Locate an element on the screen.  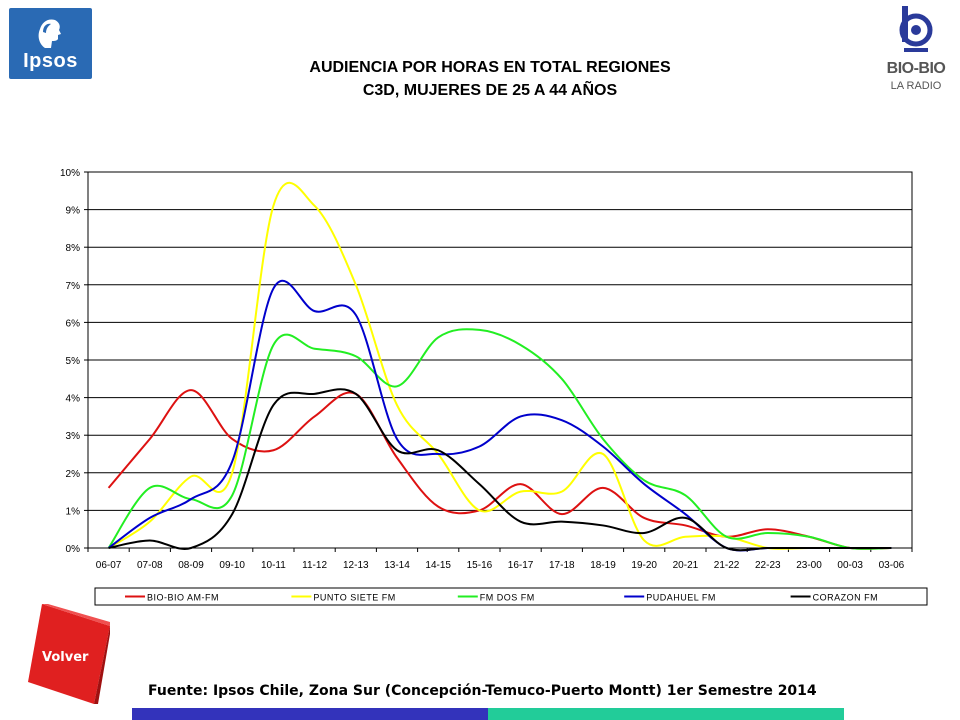
x-tick-label: 16-17 is located at coordinates (521, 565).